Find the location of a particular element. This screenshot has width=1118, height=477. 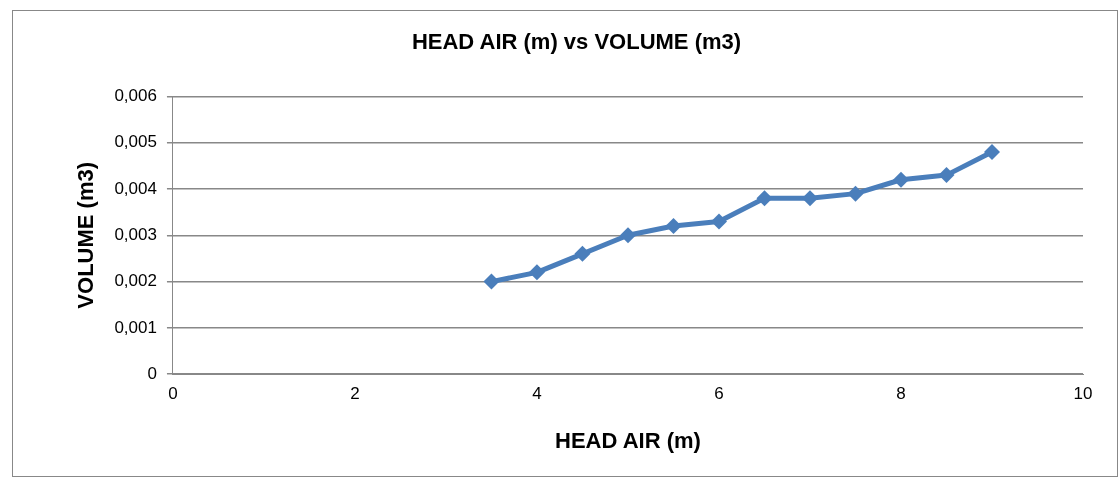

y-tick-label: 0,004 is located at coordinates (135, 188).